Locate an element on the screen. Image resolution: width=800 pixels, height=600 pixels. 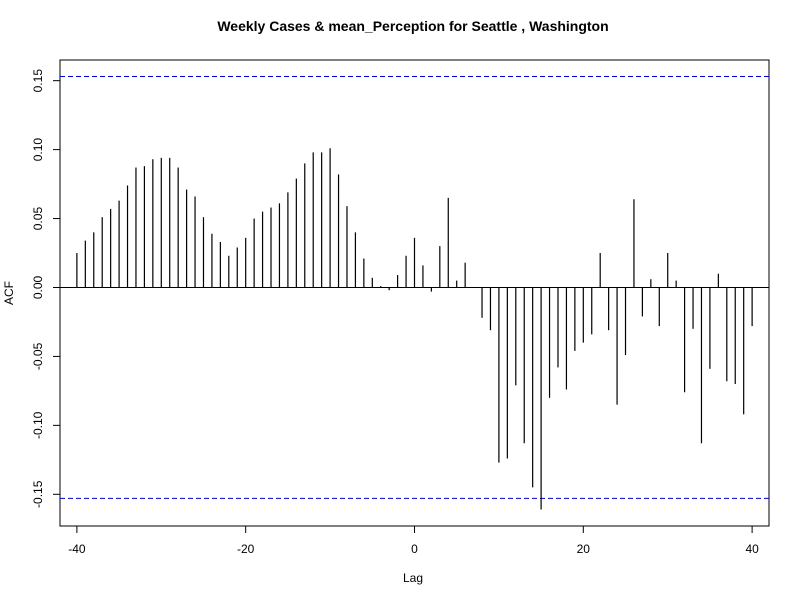
y-tick-label: 0.10 is located at coordinates (38, 150).